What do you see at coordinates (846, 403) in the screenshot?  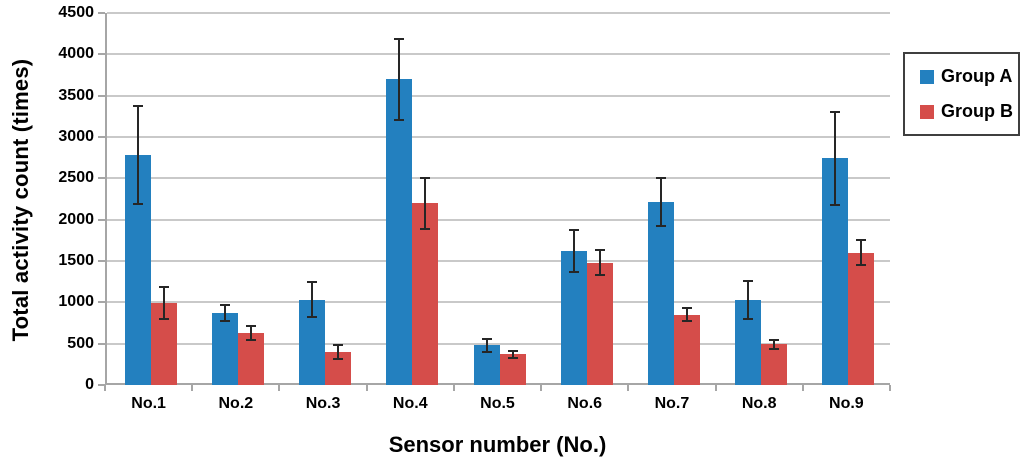 I see `x-tick-label-no9: No.9` at bounding box center [846, 403].